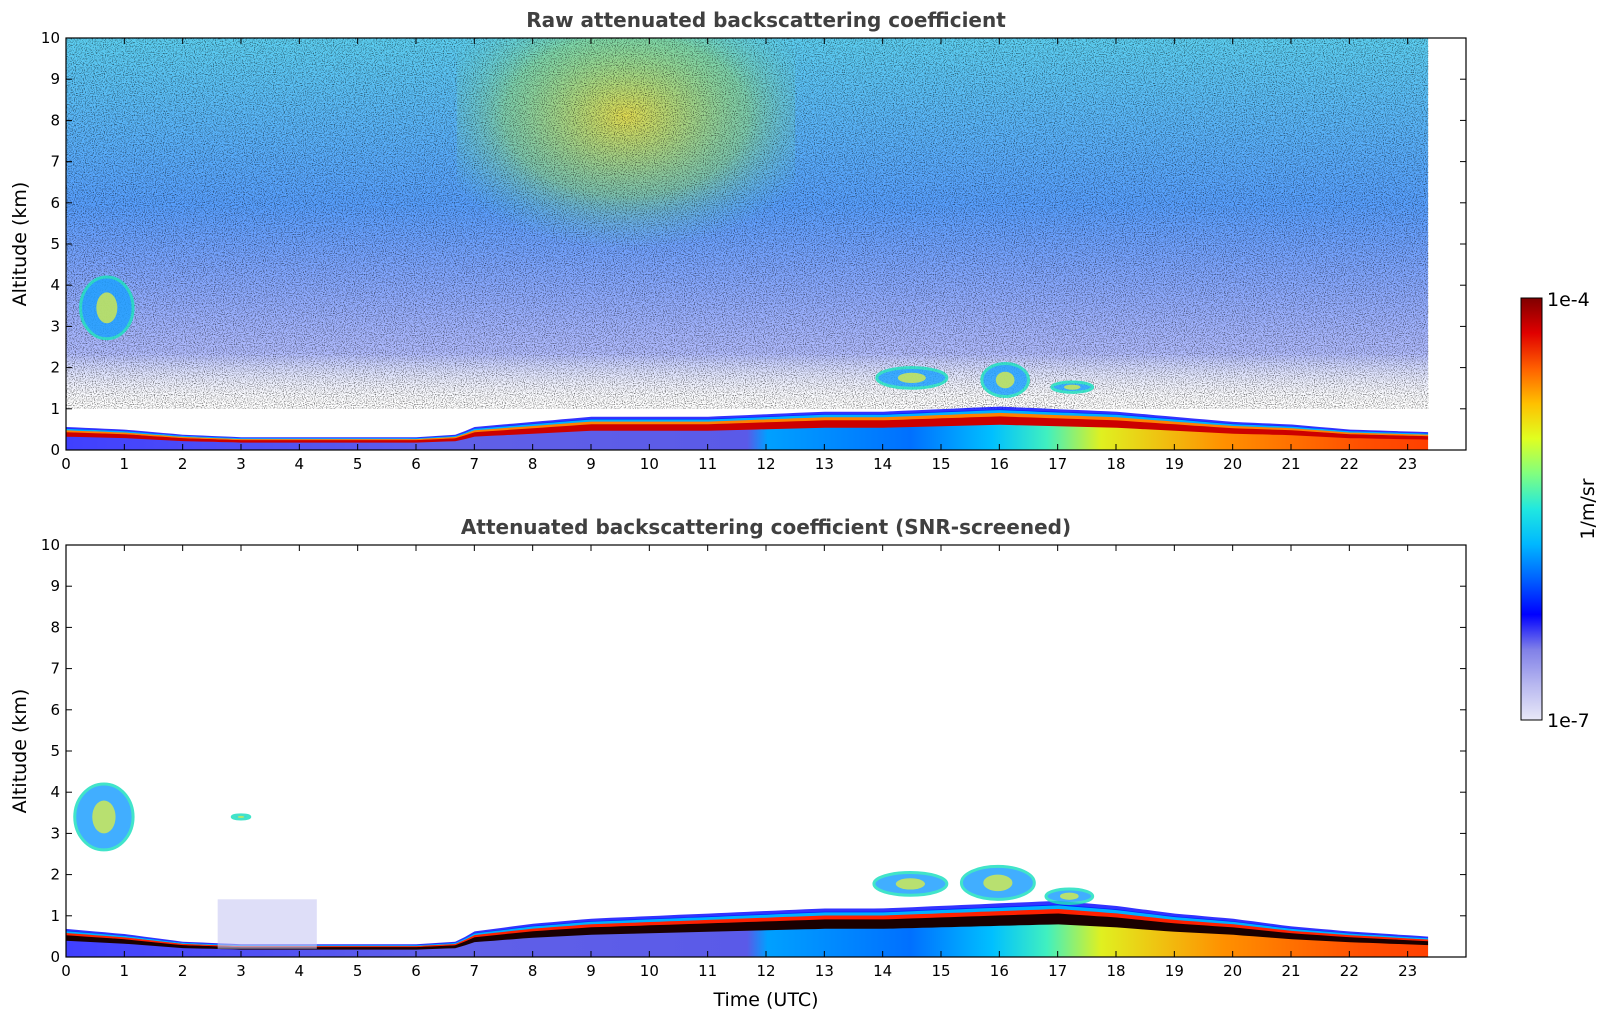  What do you see at coordinates (1568, 721) in the screenshot?
I see `colorbar-min-label: 1e-7` at bounding box center [1568, 721].